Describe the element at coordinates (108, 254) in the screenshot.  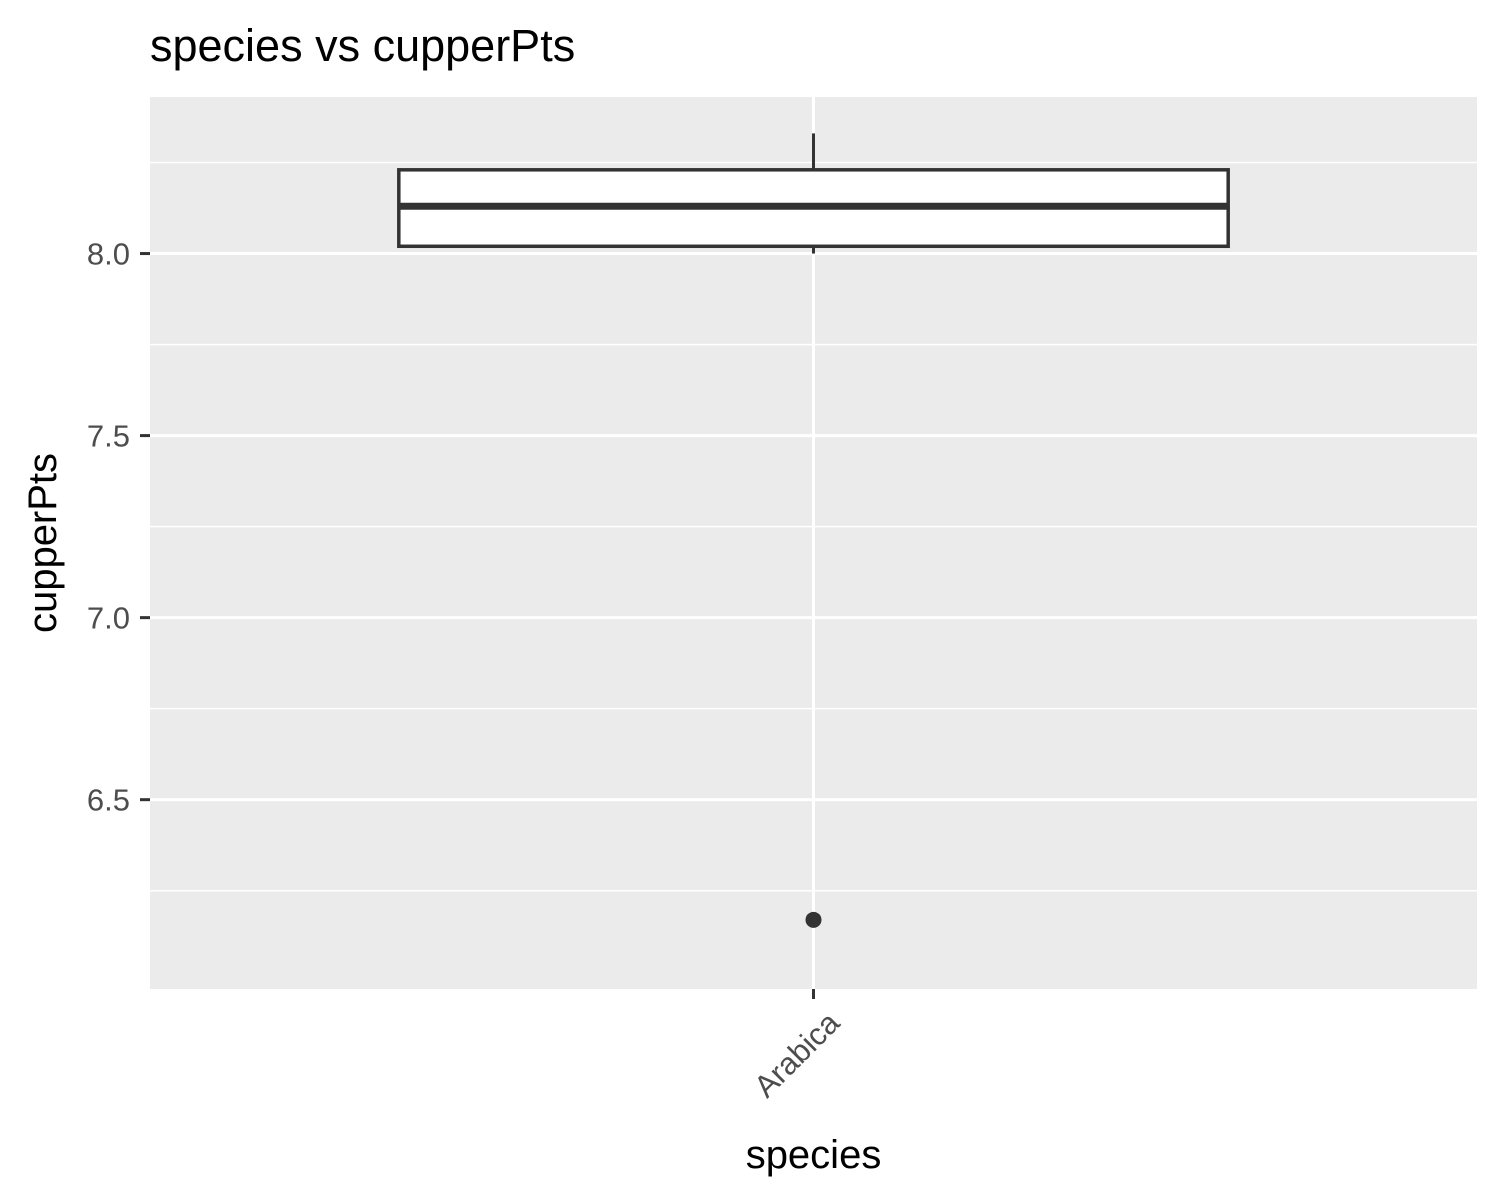
I see `y-tick-label: 8.0` at that location.